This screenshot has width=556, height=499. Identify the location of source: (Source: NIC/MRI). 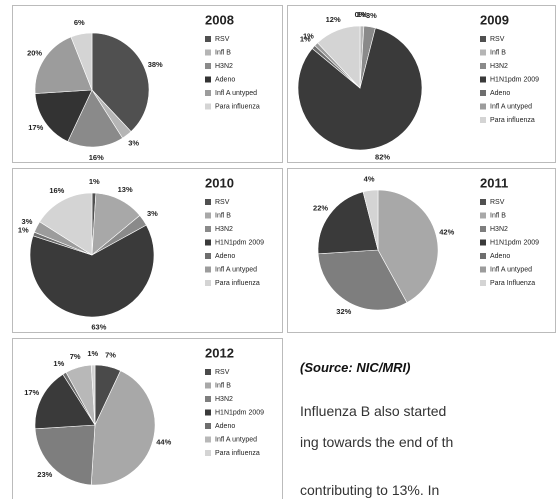
(355, 367).